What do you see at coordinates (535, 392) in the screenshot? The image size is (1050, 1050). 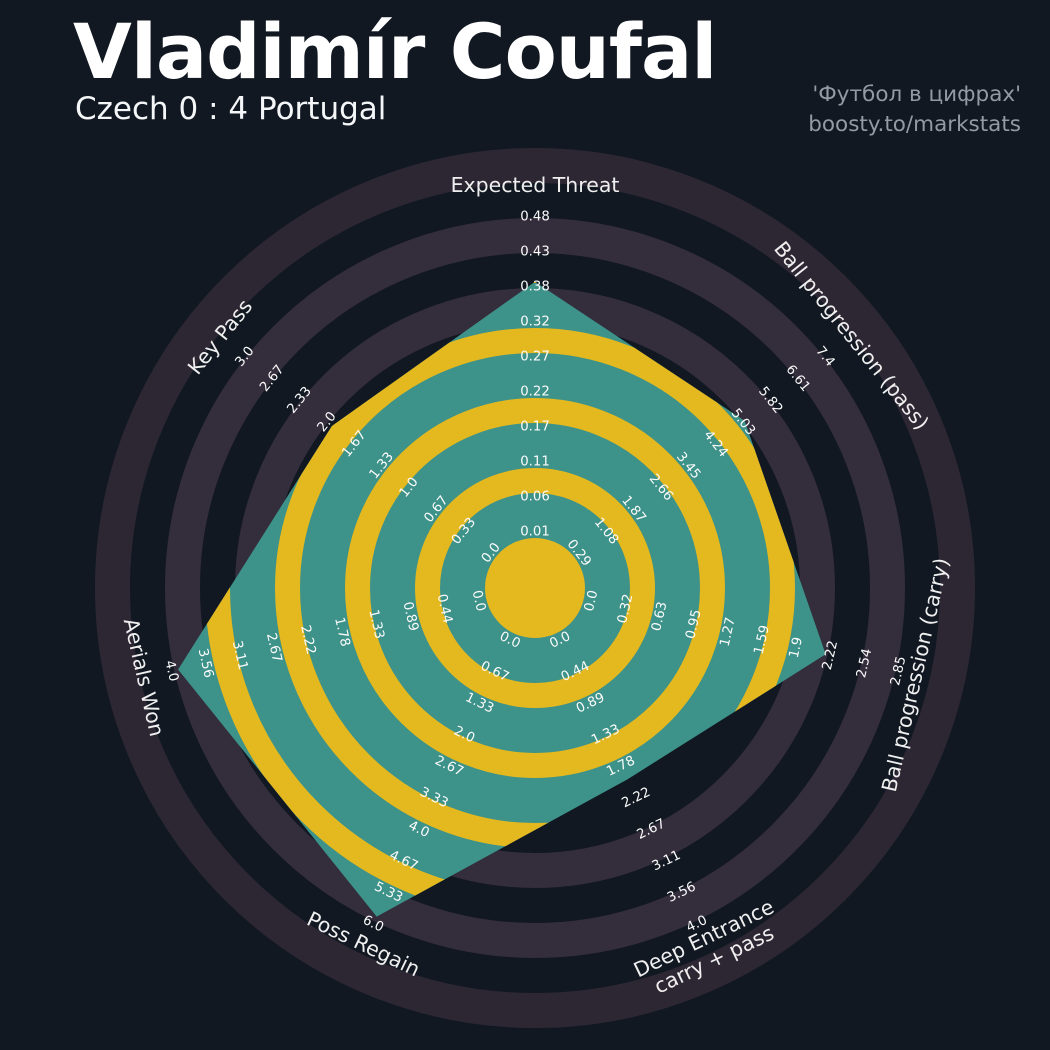 I see `tick-label: 0.22` at bounding box center [535, 392].